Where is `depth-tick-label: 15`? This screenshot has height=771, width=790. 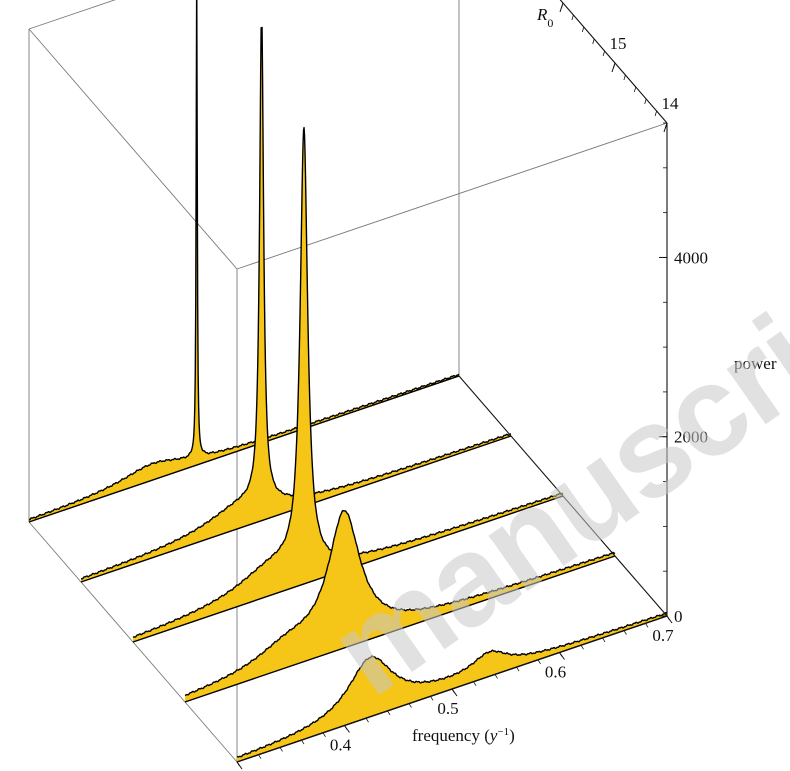
depth-tick-label: 15 is located at coordinates (618, 43).